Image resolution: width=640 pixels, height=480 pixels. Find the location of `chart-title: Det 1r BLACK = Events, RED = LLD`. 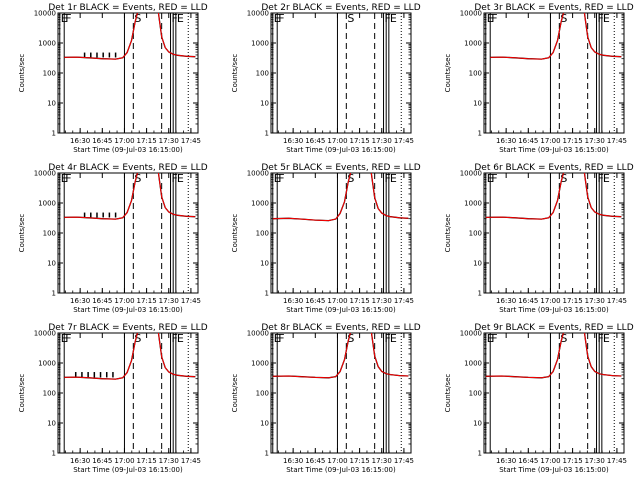

chart-title: Det 1r BLACK = Events, RED = LLD is located at coordinates (127, 8).